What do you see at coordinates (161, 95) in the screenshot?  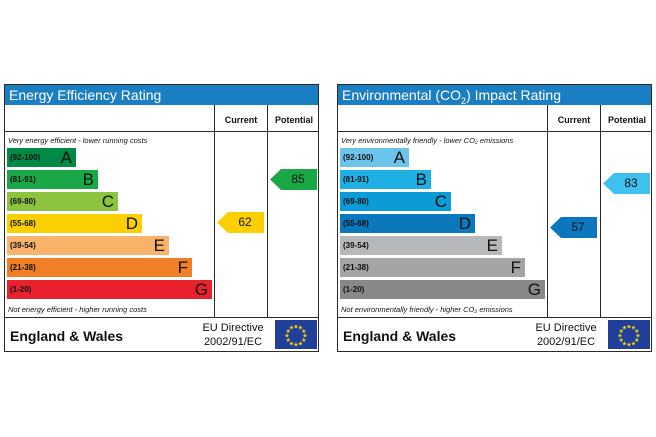 I see `panel-title: Energy Efficiency Rating` at bounding box center [161, 95].